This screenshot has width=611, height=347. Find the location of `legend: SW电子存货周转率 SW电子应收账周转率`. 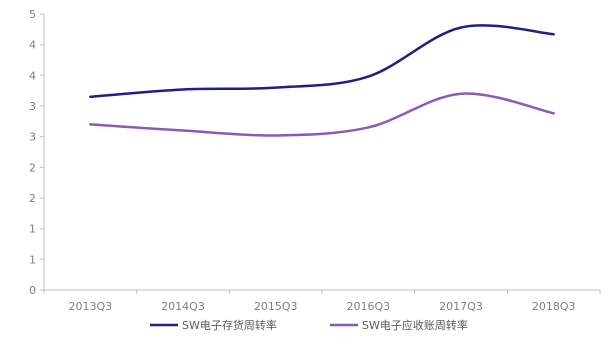

legend: SW电子存货周转率 SW电子应收账周转率 is located at coordinates (309, 325).